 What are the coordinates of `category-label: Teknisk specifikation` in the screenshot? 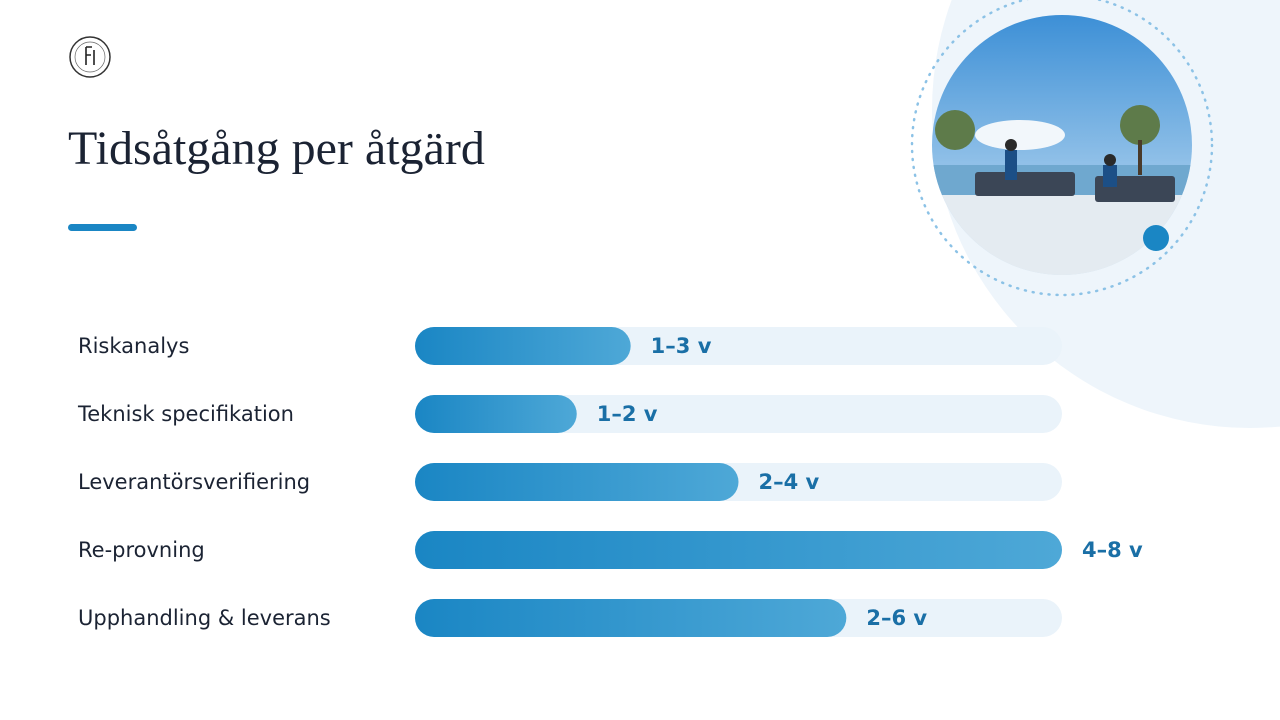 It's located at (185, 414).